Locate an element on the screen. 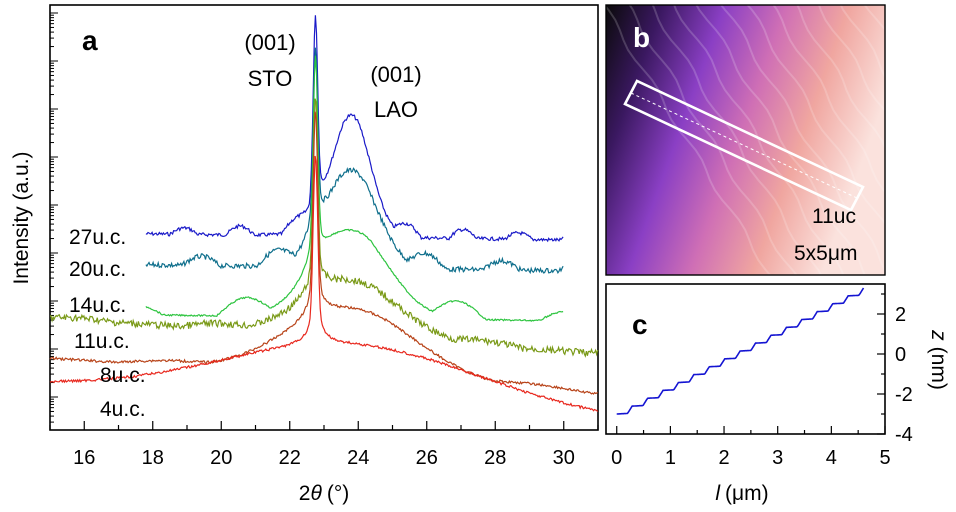 Image resolution: width=956 pixels, height=512 pixels. series-label-20uc: 20u.c. is located at coordinates (97, 269).